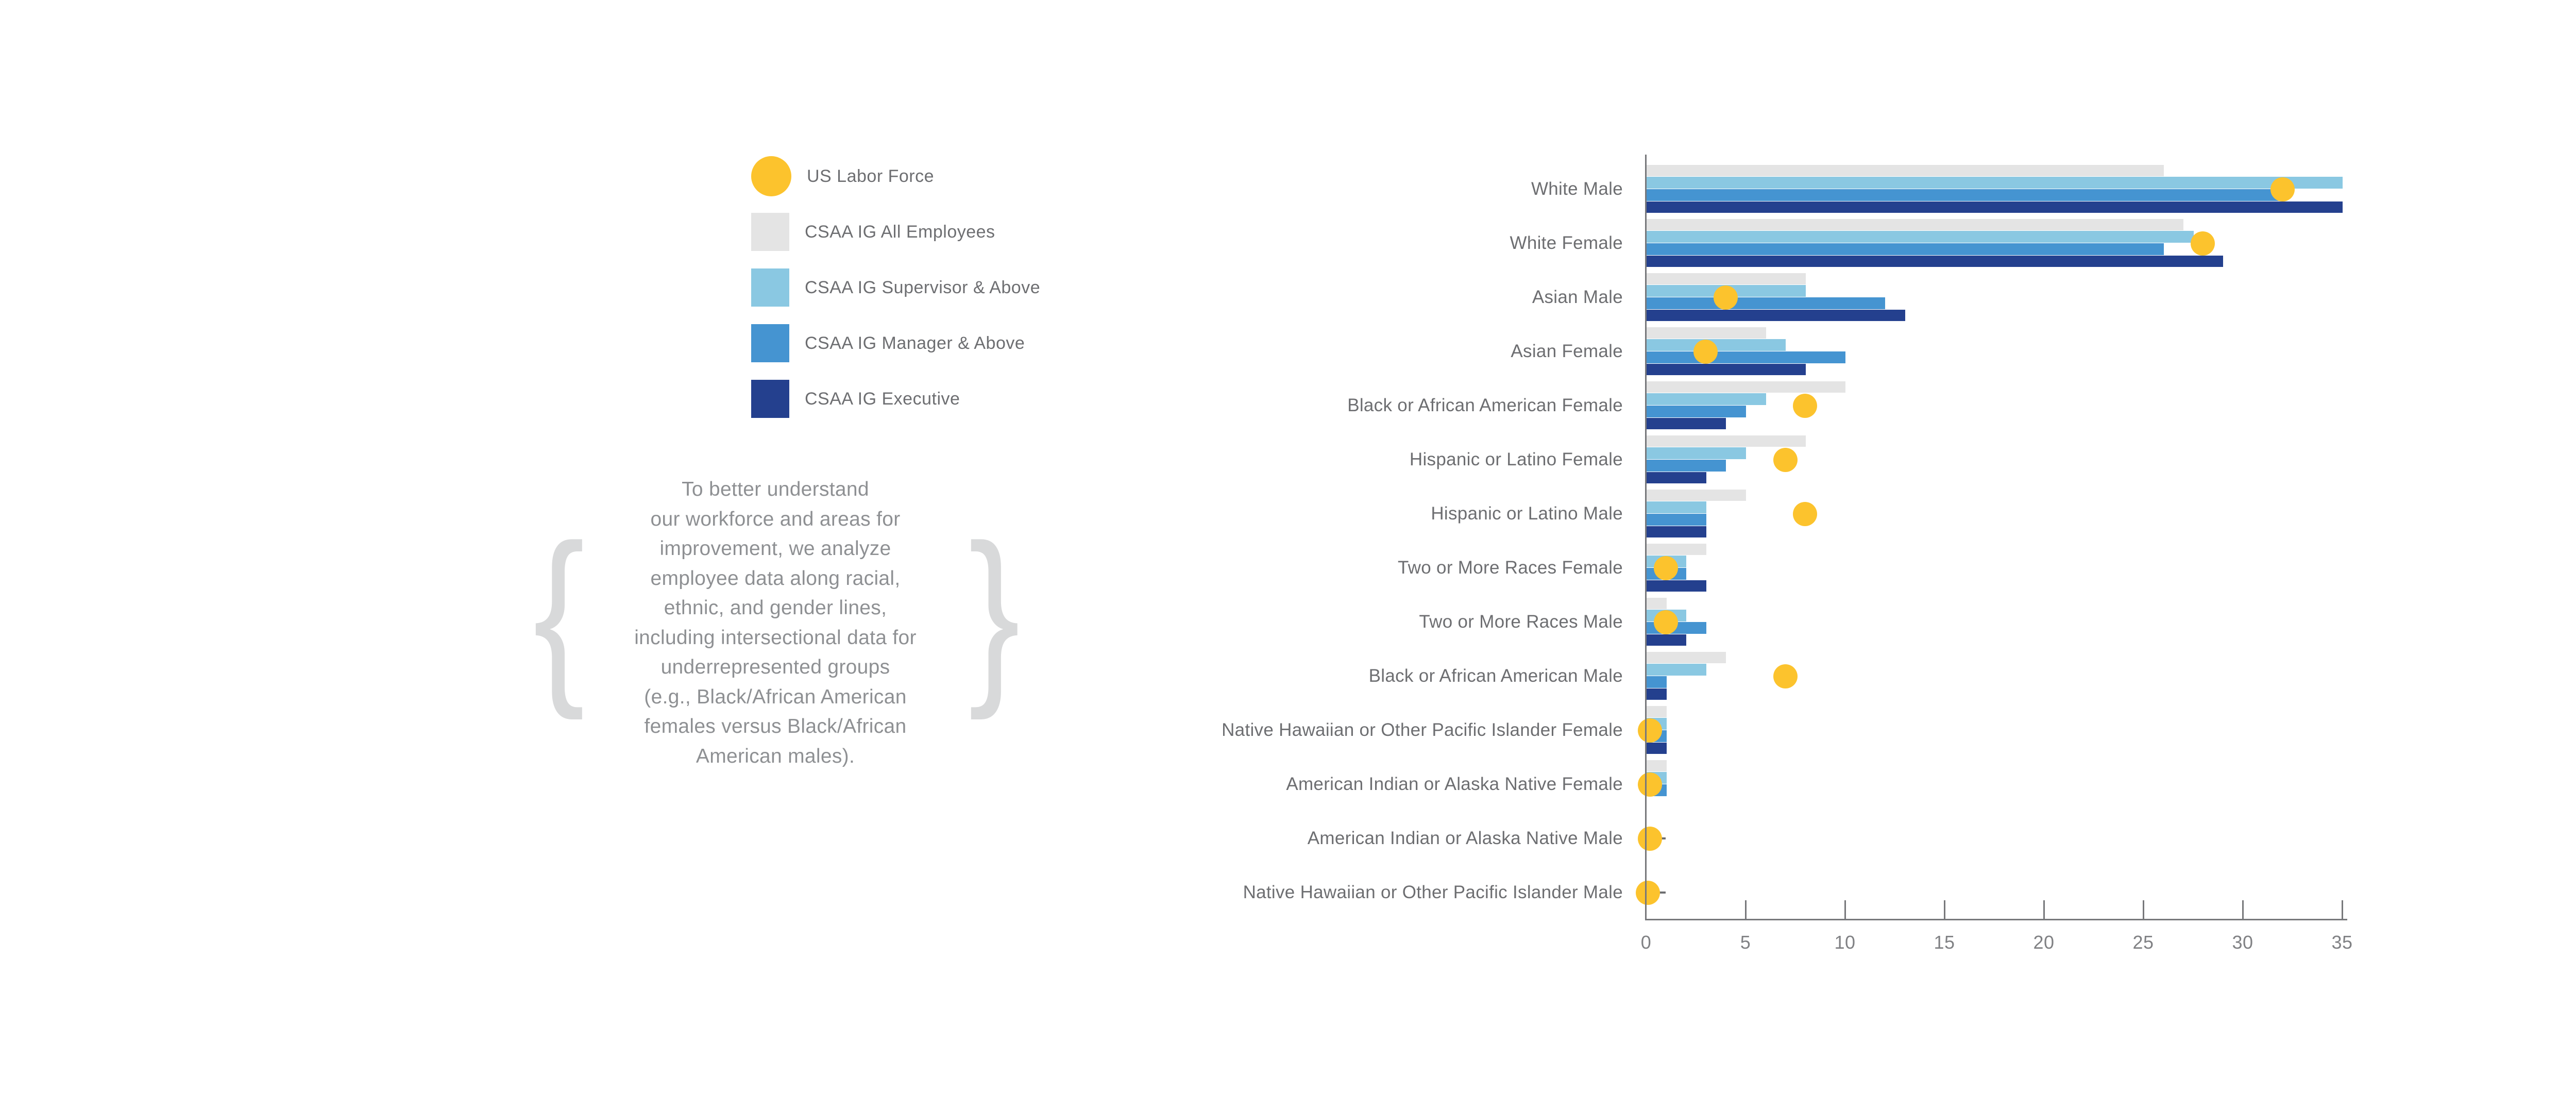  What do you see at coordinates (771, 176) in the screenshot?
I see `legend-circle-swatch` at bounding box center [771, 176].